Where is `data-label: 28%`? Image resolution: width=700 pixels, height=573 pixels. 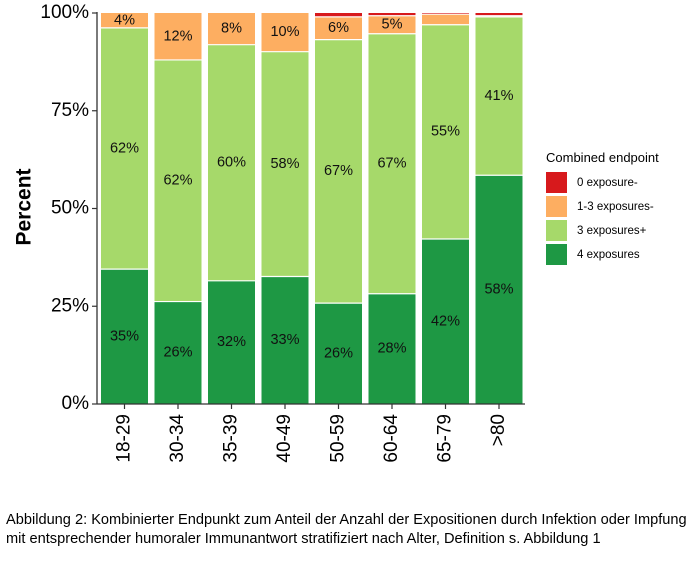 data-label: 28% is located at coordinates (391, 349).